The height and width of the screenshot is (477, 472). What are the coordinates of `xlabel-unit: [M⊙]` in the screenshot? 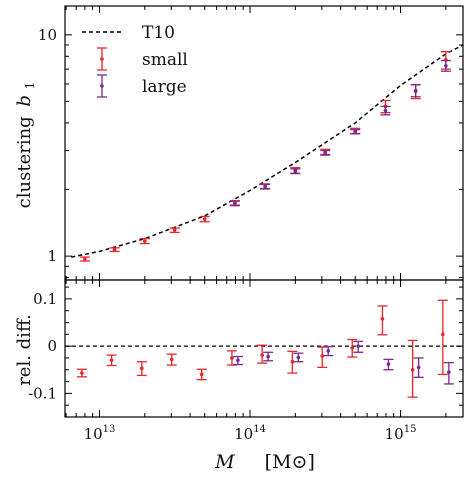 It's located at (290, 462).